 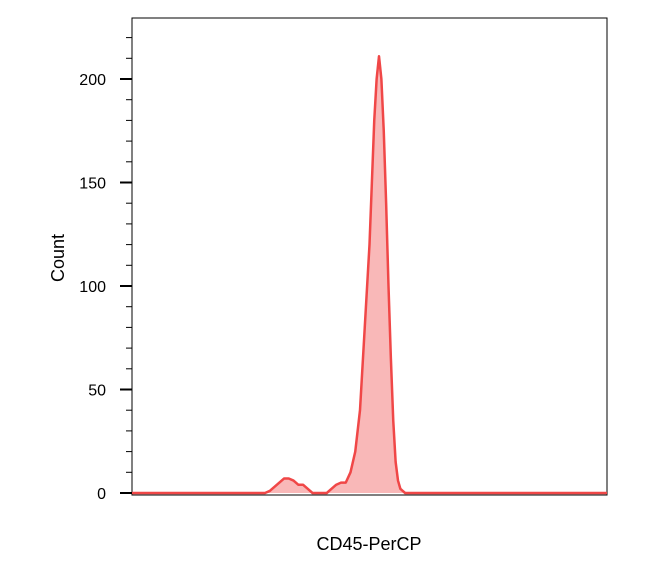 I want to click on y-tick-label: 0, so click(x=101, y=494).